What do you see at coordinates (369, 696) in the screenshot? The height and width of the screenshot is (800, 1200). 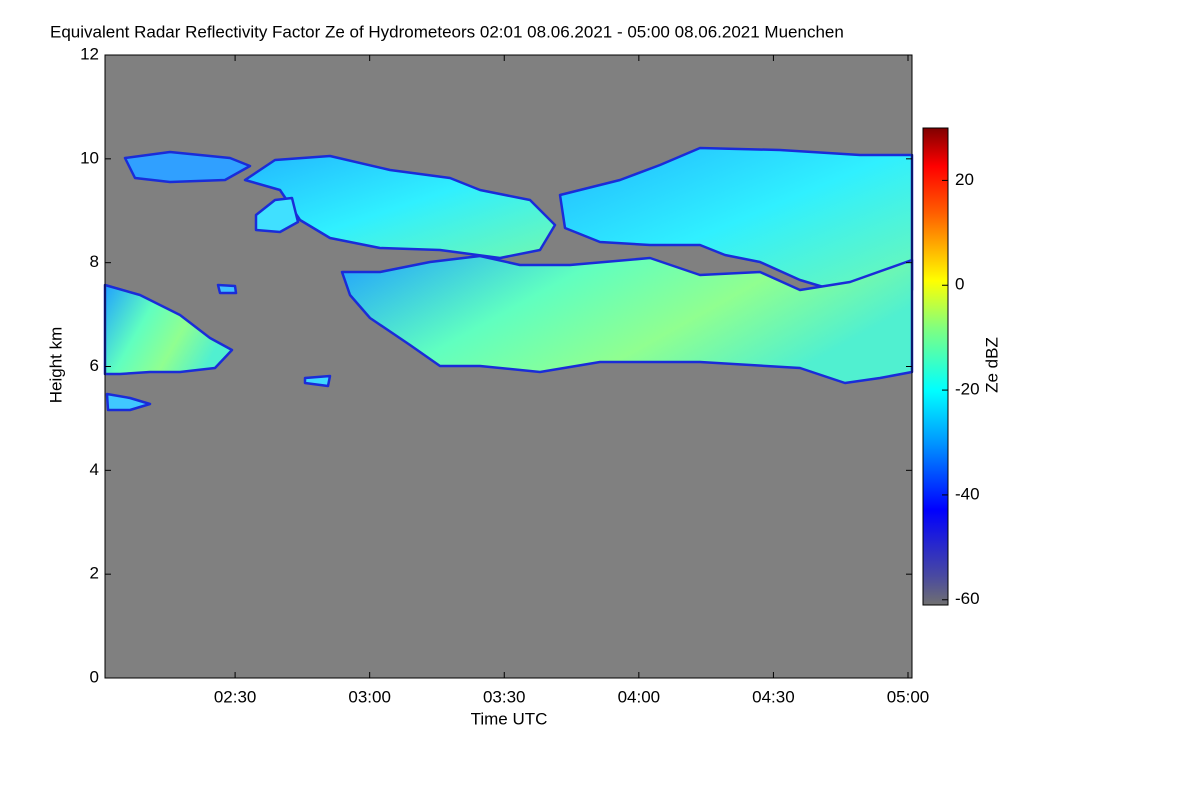 I see `x-tick-label: 03:00` at bounding box center [369, 696].